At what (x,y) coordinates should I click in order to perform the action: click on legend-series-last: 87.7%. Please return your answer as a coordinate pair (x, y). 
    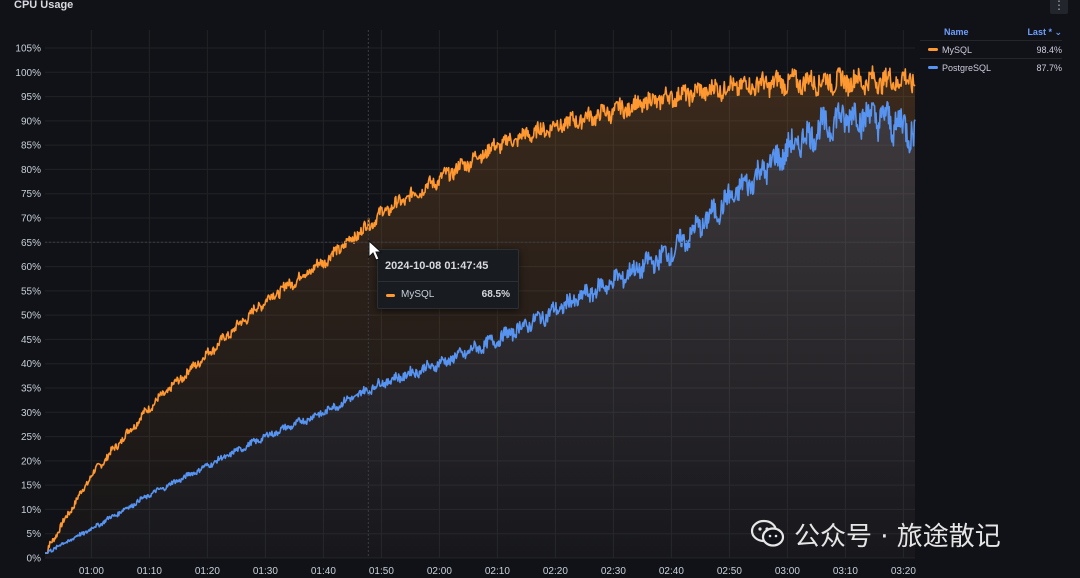
    Looking at the image, I should click on (1049, 67).